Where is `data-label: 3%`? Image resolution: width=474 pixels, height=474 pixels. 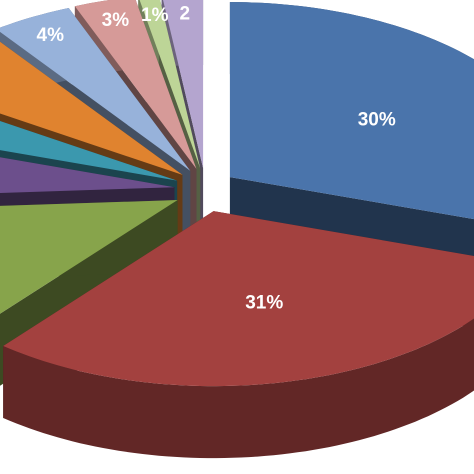 data-label: 3% is located at coordinates (116, 20).